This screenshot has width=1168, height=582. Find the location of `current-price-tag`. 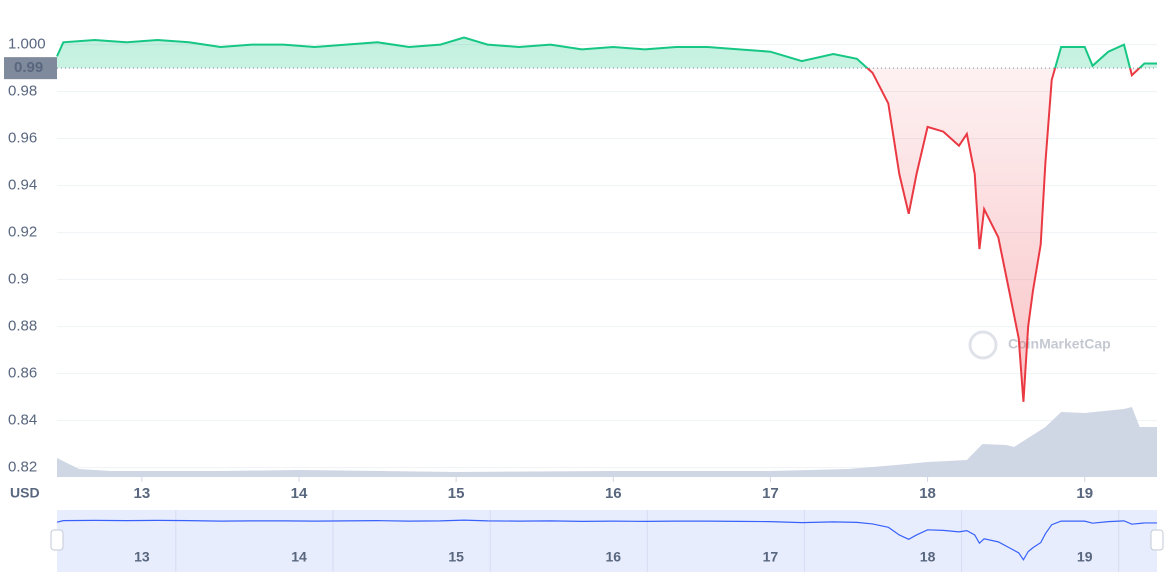

current-price-tag is located at coordinates (30, 68).